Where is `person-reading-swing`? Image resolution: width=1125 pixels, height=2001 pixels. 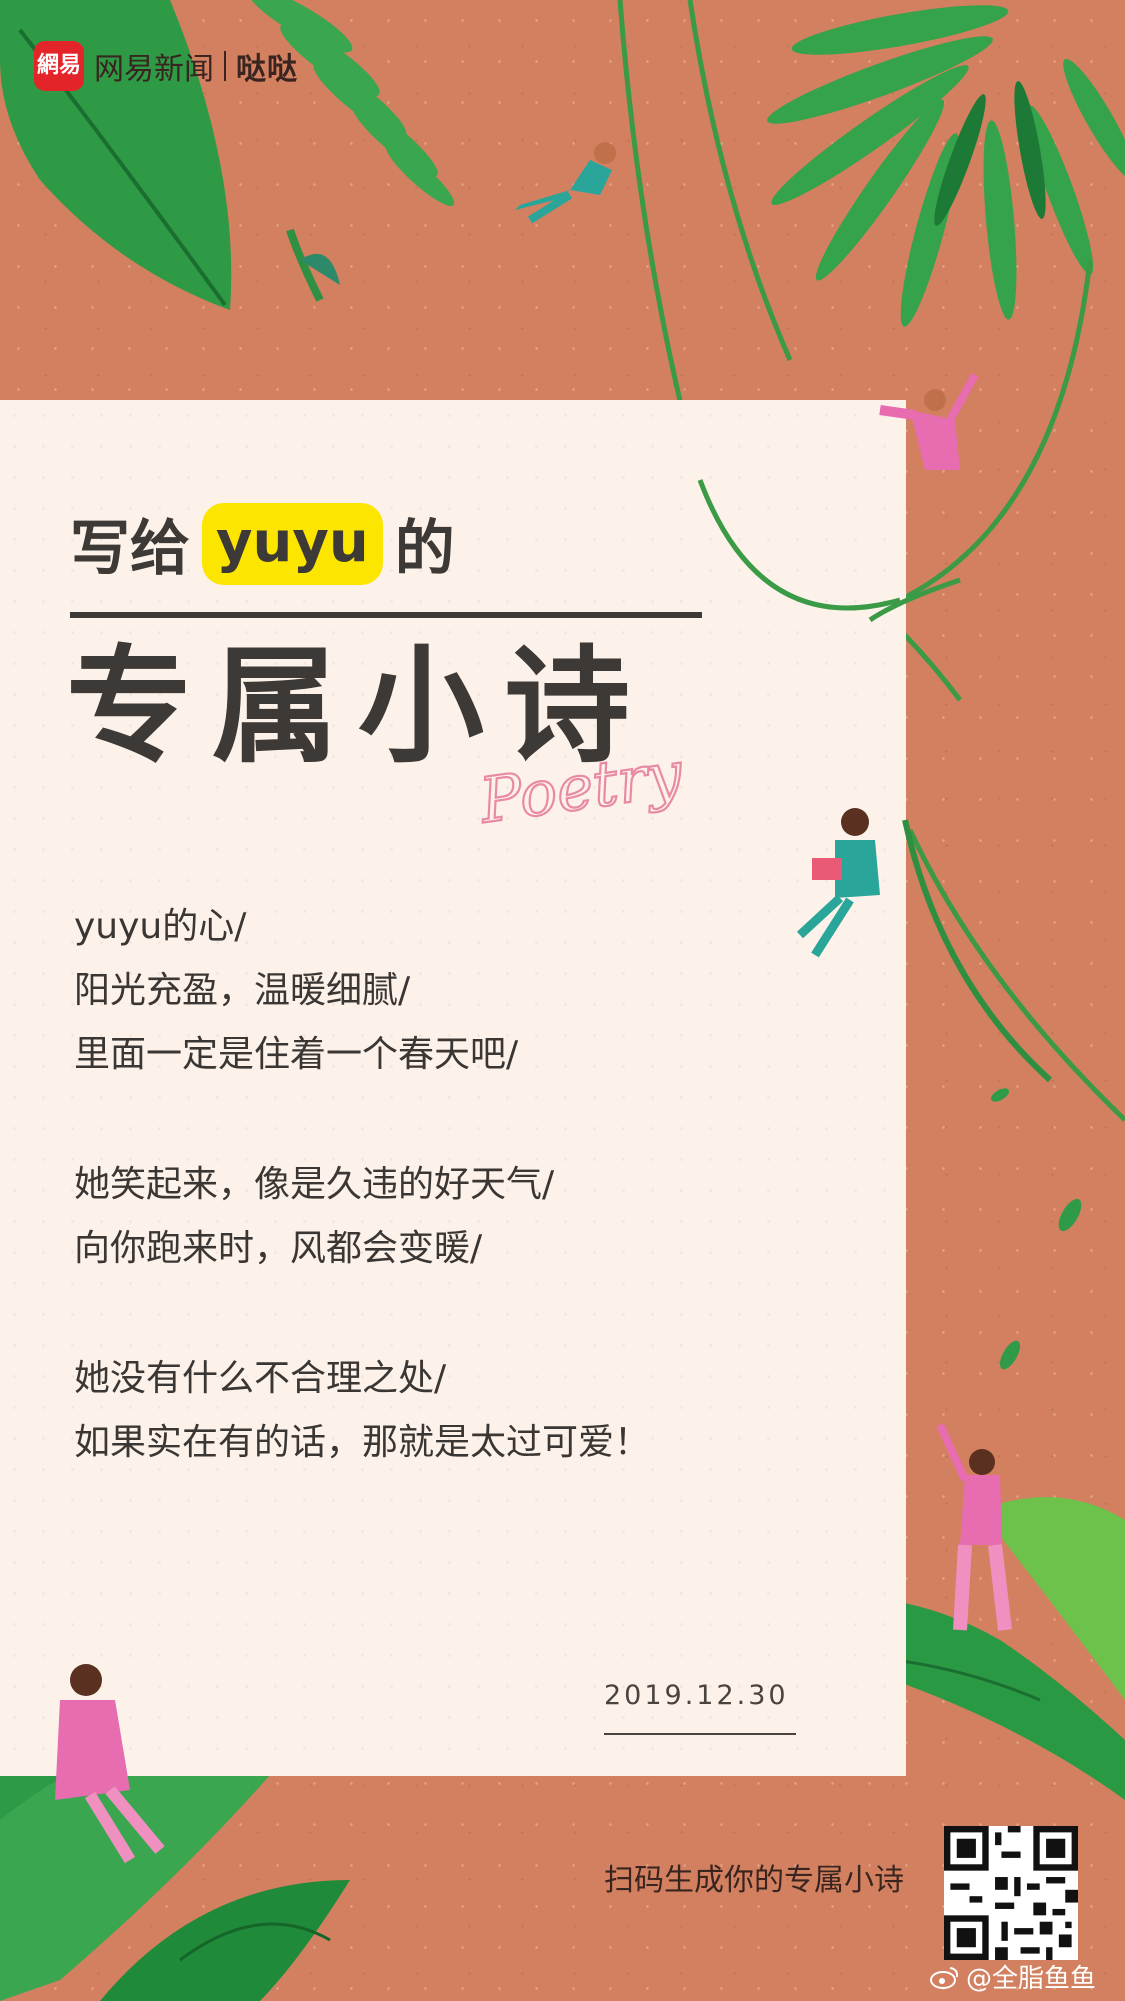 person-reading-swing is located at coordinates (838, 883).